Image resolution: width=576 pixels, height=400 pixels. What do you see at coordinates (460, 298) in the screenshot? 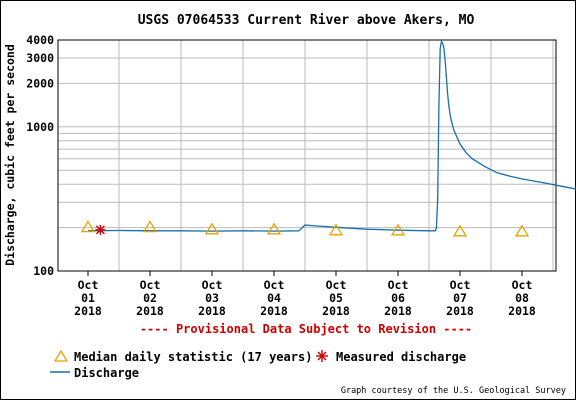
I see `x-tick-label: 07` at bounding box center [460, 298].